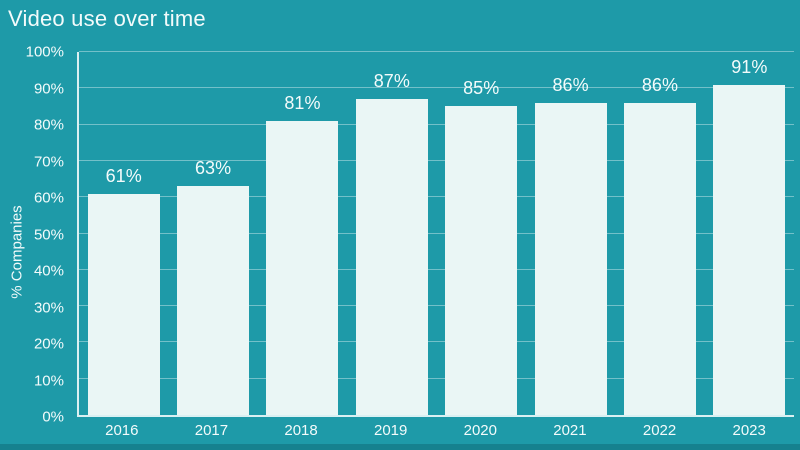  I want to click on y-axis-tick-labels: 0% 10% 20% 30% 40% 50% 60% 70% 80% 90% 100%, so click(35, 235).